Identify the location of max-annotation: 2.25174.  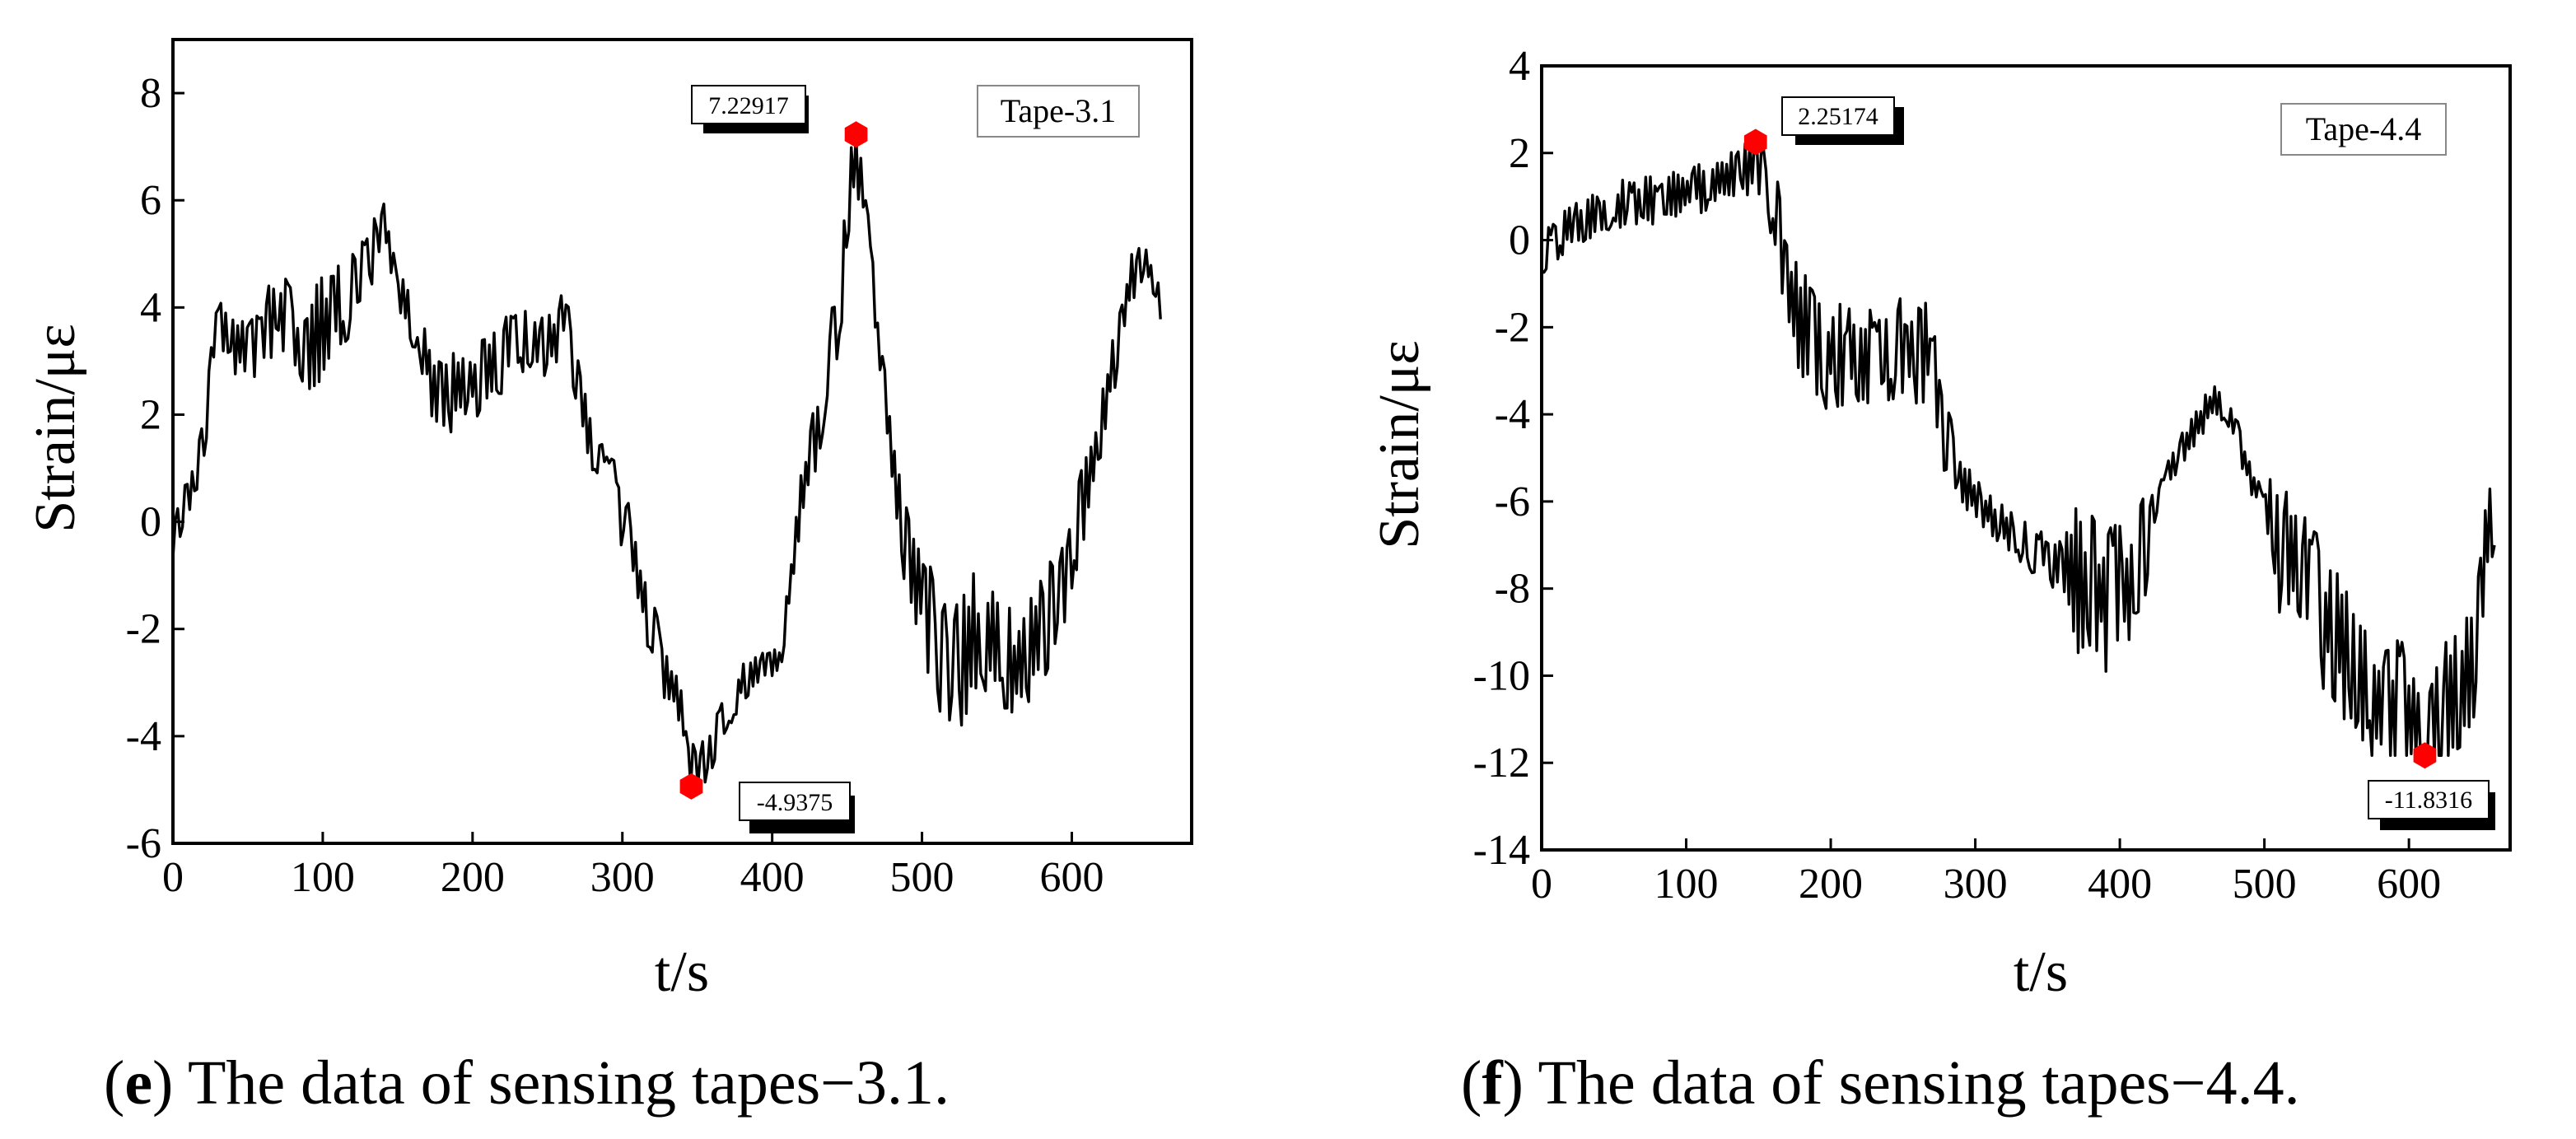
(1842, 120).